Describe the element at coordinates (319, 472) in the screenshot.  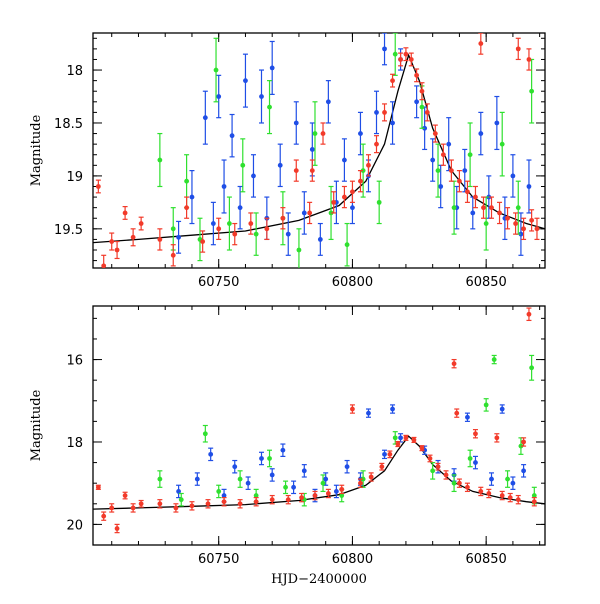
I see `model-curve` at that location.